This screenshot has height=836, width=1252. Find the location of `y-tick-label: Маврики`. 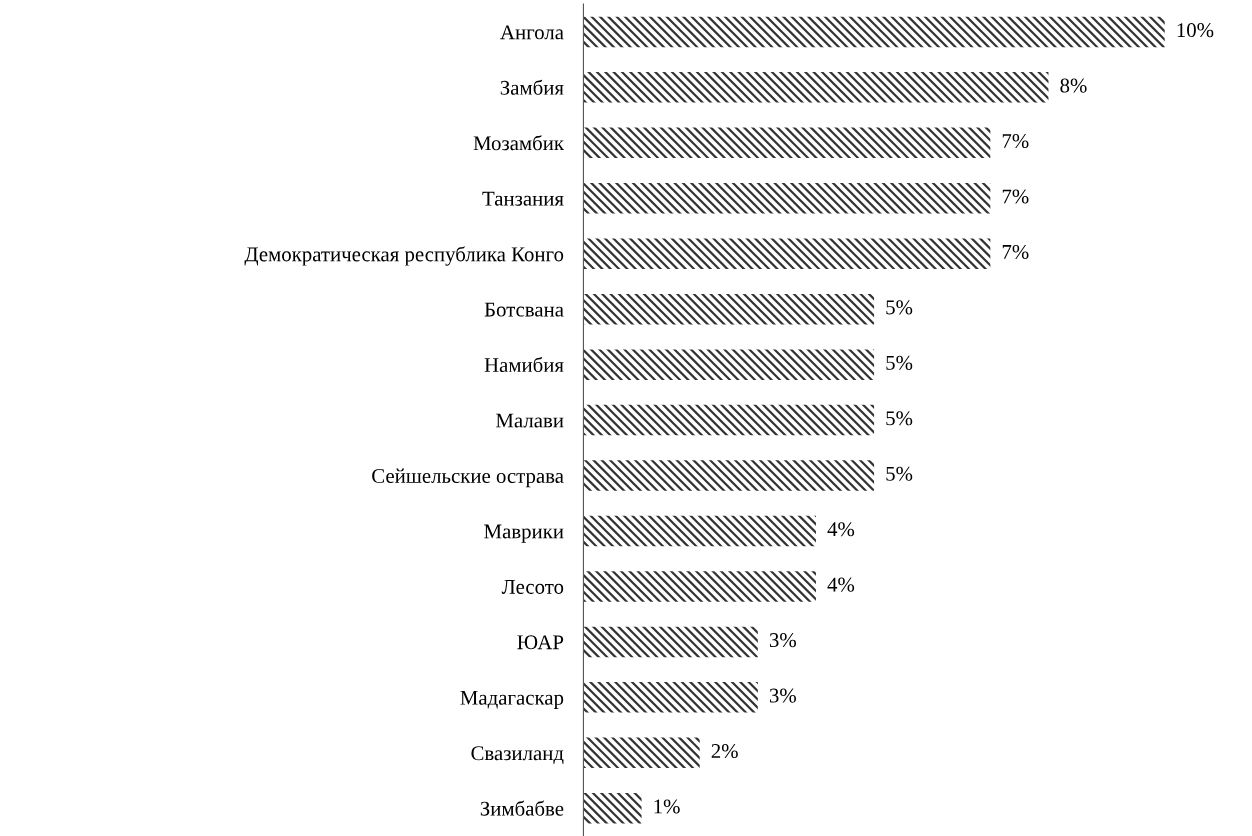

y-tick-label: Маврики is located at coordinates (524, 533).